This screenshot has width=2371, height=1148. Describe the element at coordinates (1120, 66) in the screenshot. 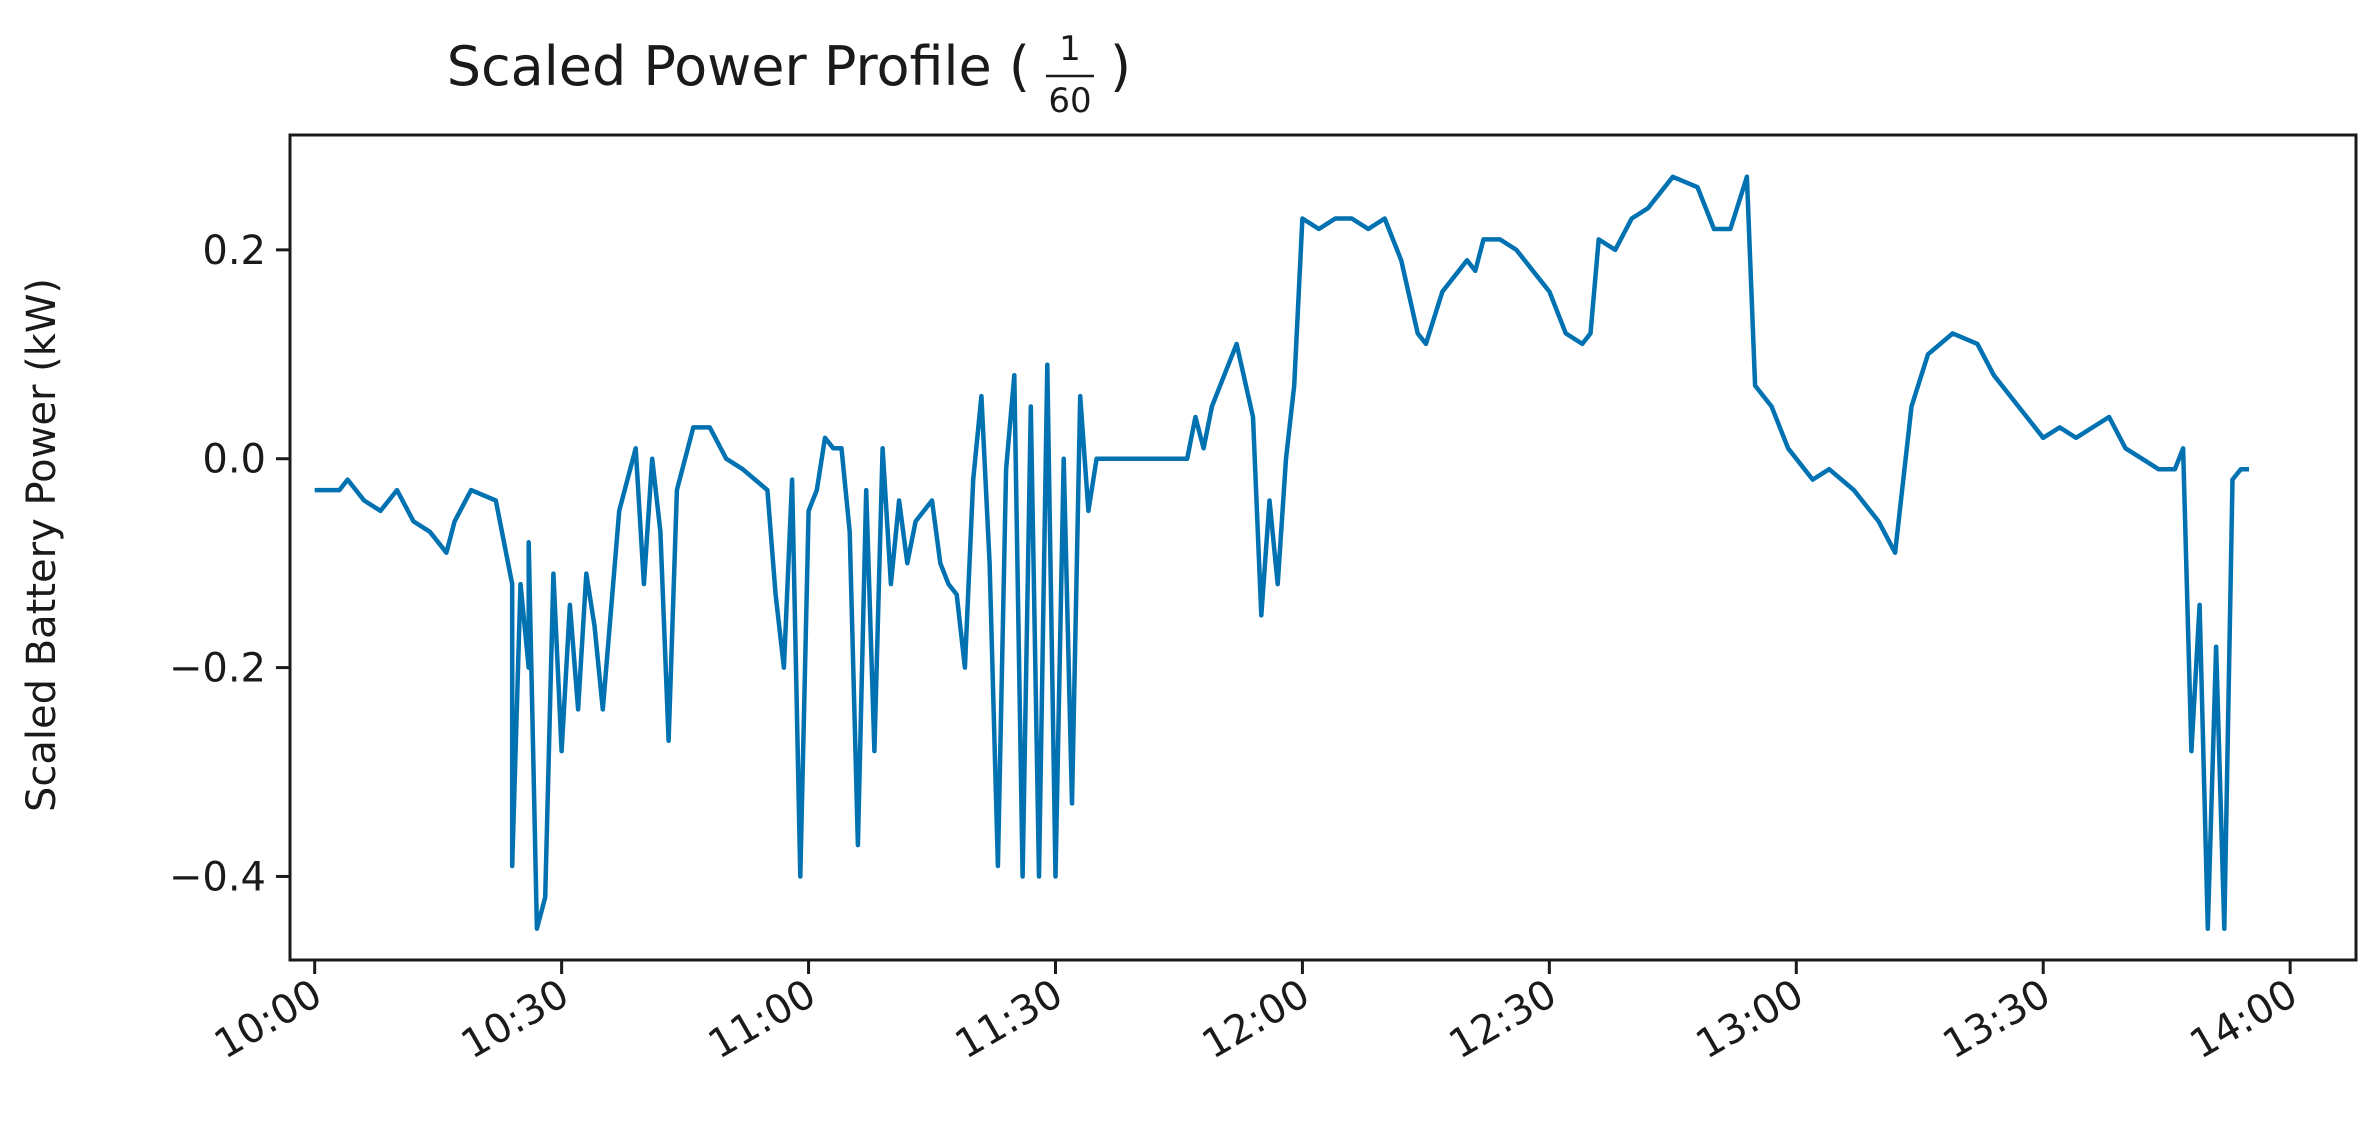

I see `chart-title-close: )` at that location.